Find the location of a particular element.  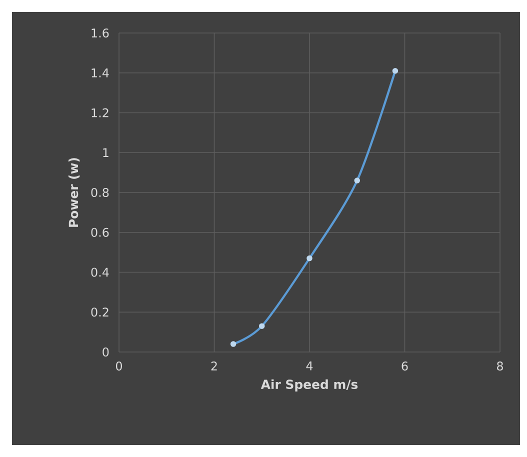

y-tick-label: 0.2 is located at coordinates (99, 312).